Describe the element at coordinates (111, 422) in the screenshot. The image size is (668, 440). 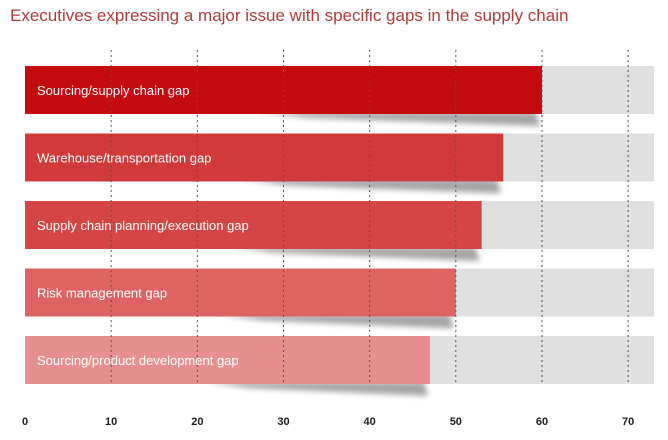
I see `x-tick-label: 10` at that location.